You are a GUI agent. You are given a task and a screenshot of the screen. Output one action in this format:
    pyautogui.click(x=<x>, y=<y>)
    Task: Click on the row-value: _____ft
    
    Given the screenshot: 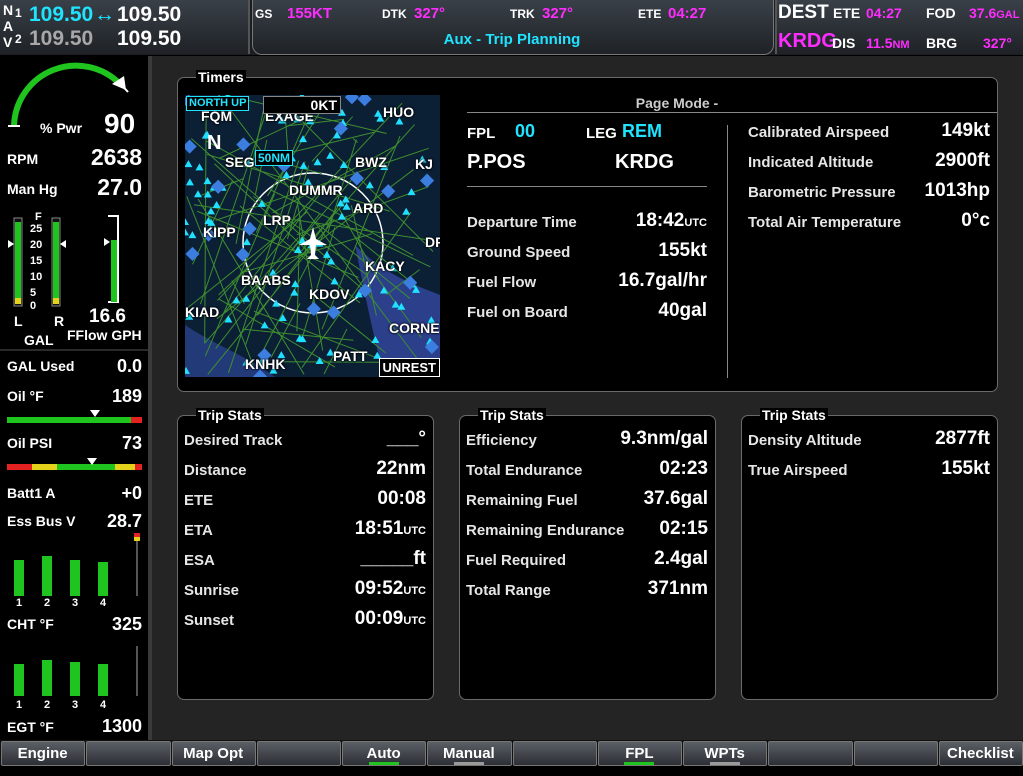 What is the action you would take?
    pyautogui.click(x=394, y=558)
    